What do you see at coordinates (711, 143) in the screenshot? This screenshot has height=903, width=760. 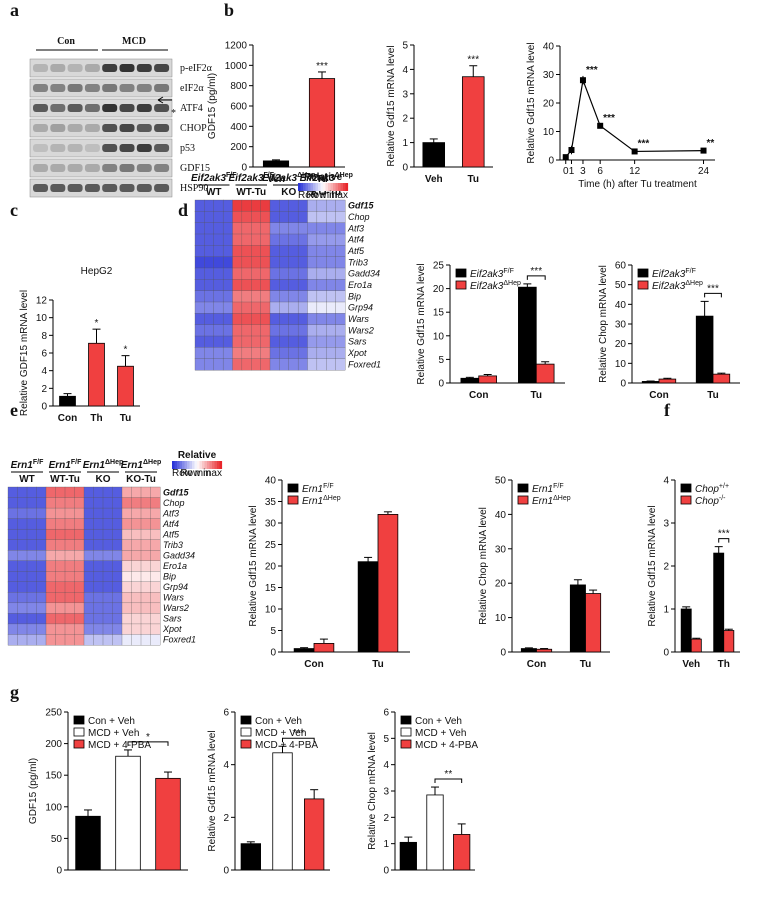 I see `significance-label: **` at bounding box center [711, 143].